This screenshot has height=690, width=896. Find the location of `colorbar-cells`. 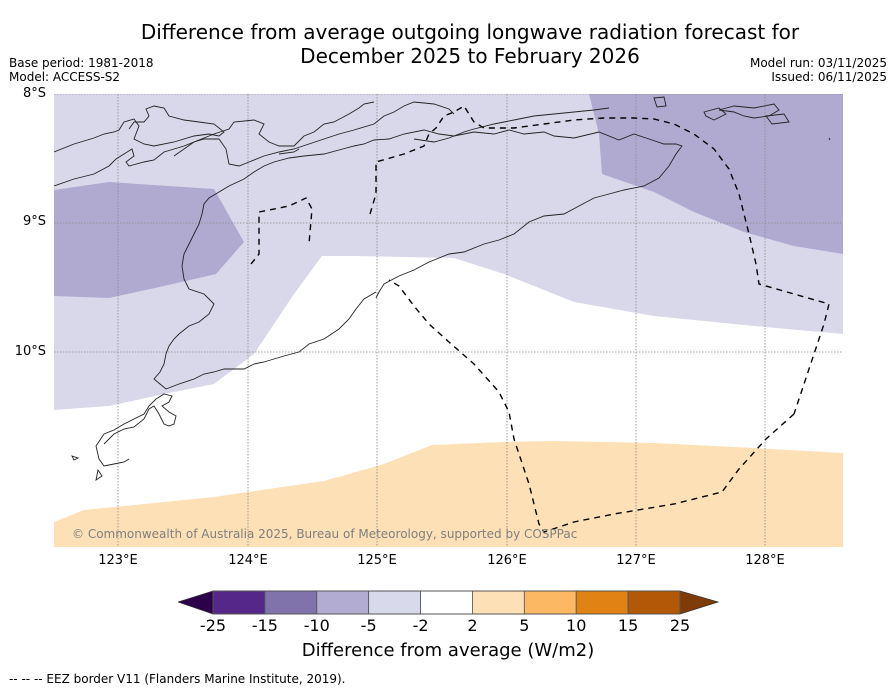

colorbar-cells is located at coordinates (446, 602).